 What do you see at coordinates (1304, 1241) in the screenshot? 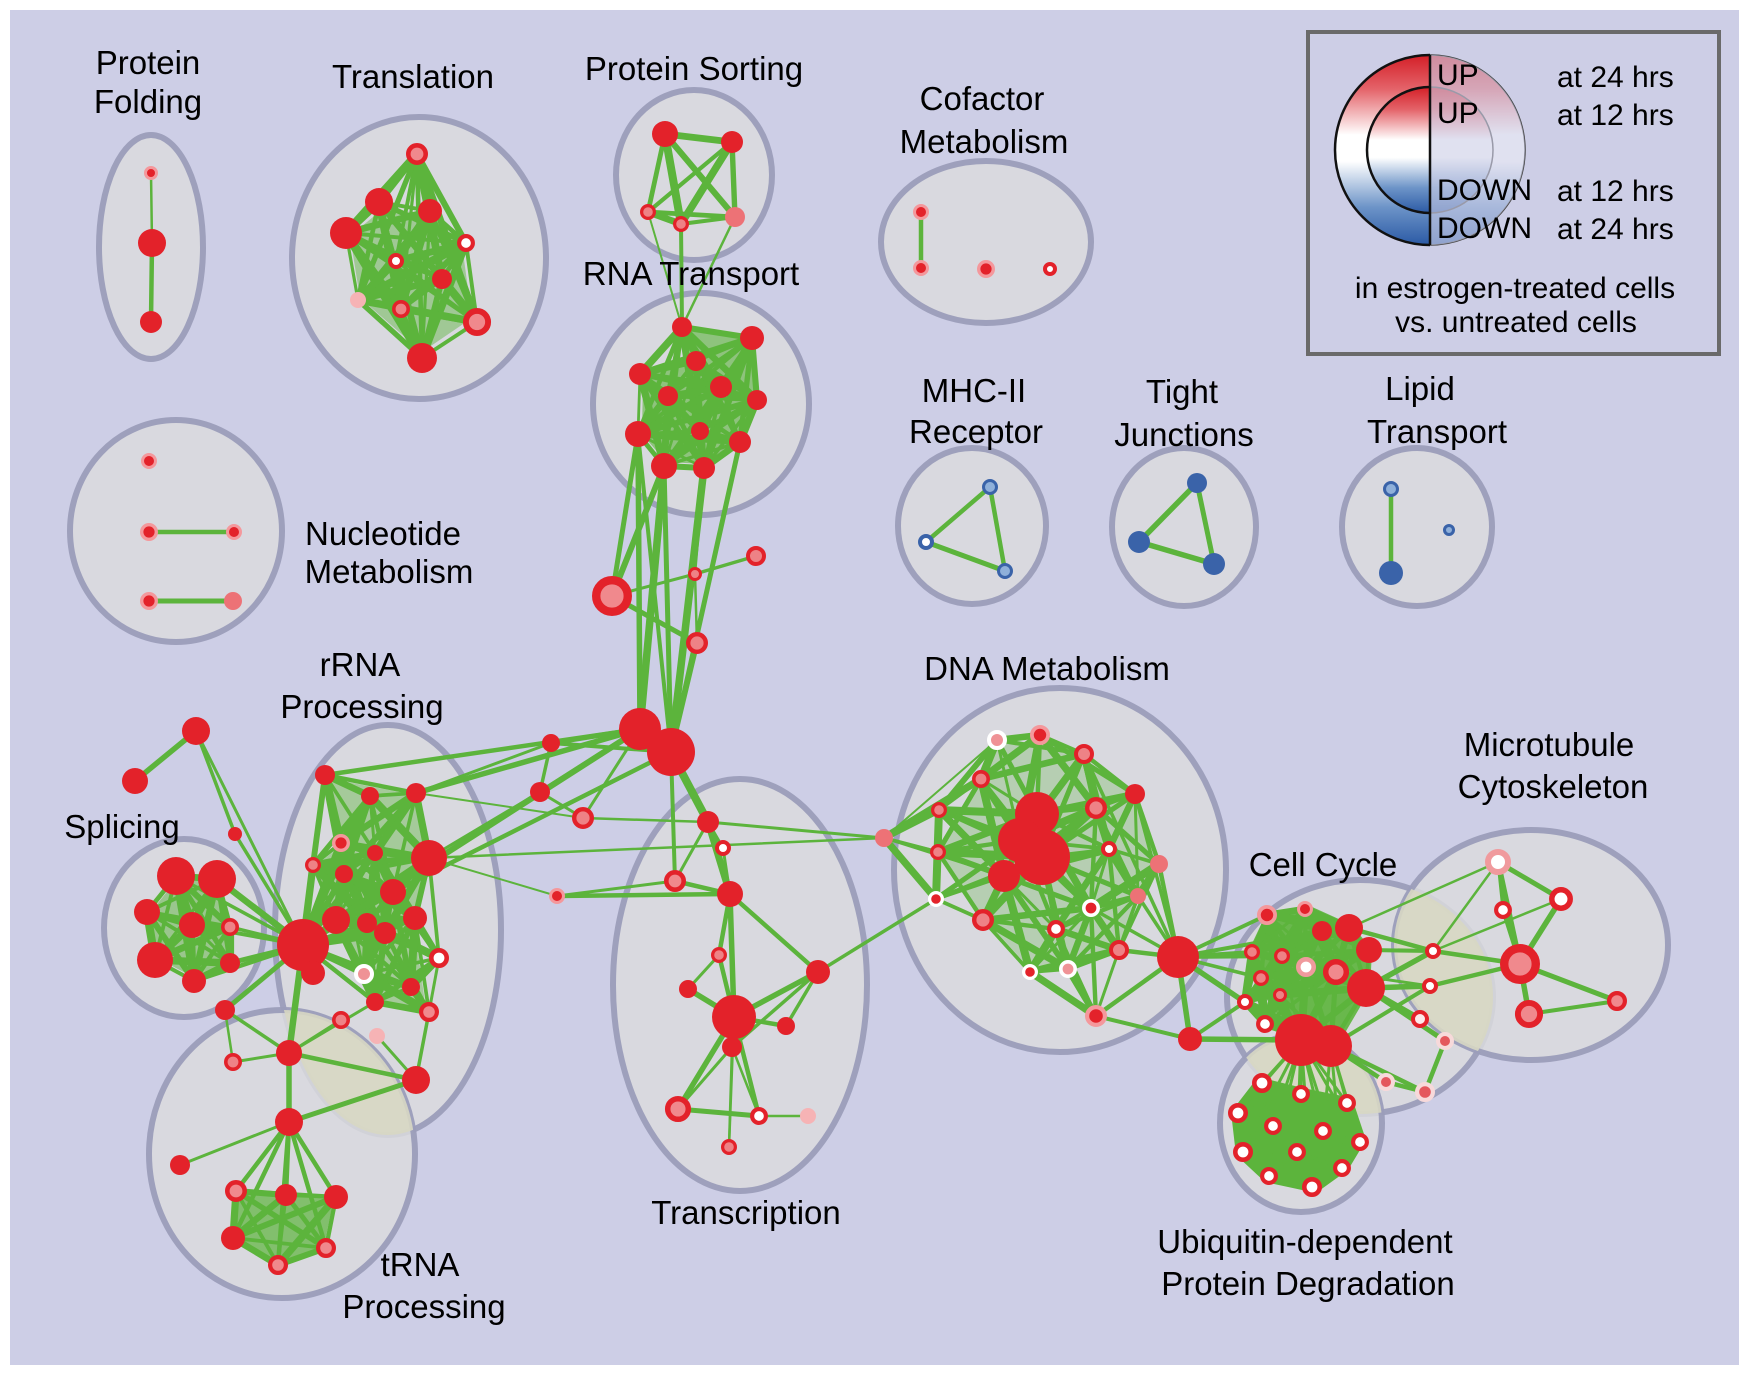
I see `svg-text: Ubiquitin-dependent` at bounding box center [1304, 1241].